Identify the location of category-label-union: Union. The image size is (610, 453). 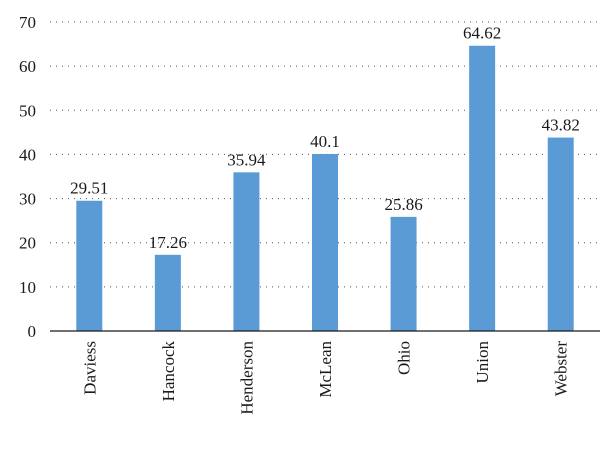
(482, 362).